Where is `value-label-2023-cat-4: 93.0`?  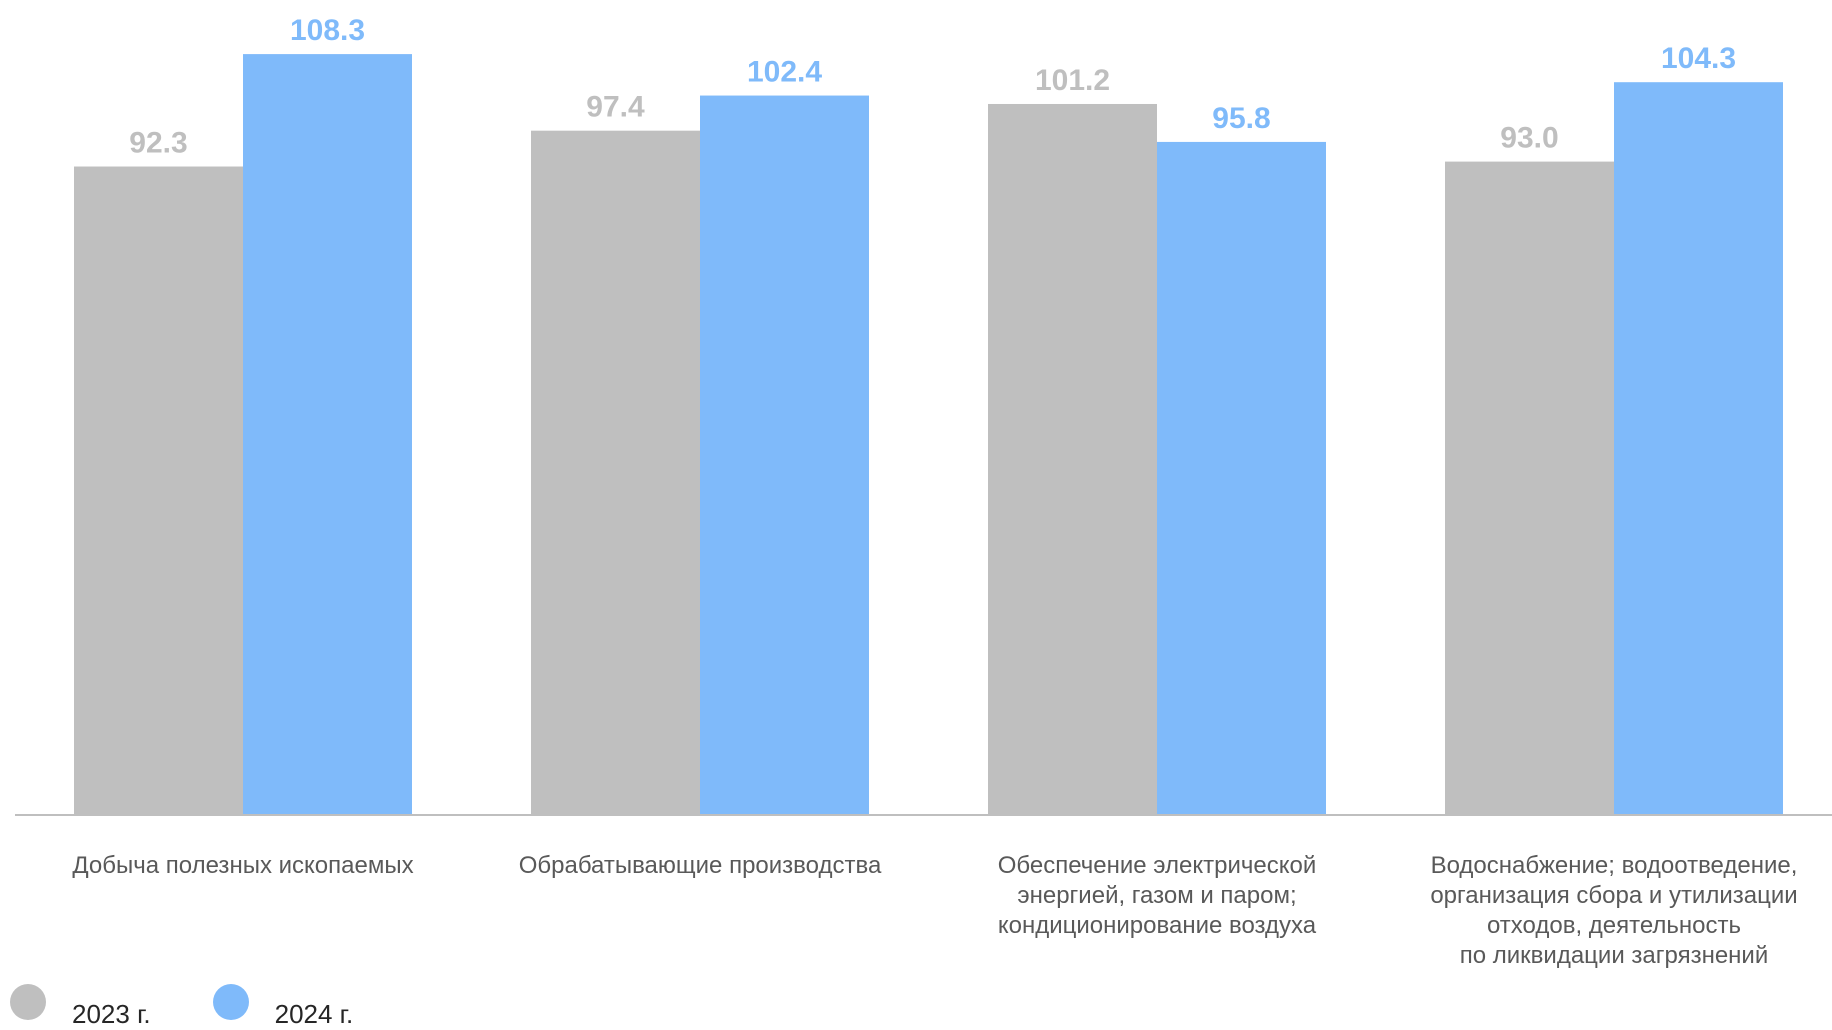 value-label-2023-cat-4: 93.0 is located at coordinates (1529, 138).